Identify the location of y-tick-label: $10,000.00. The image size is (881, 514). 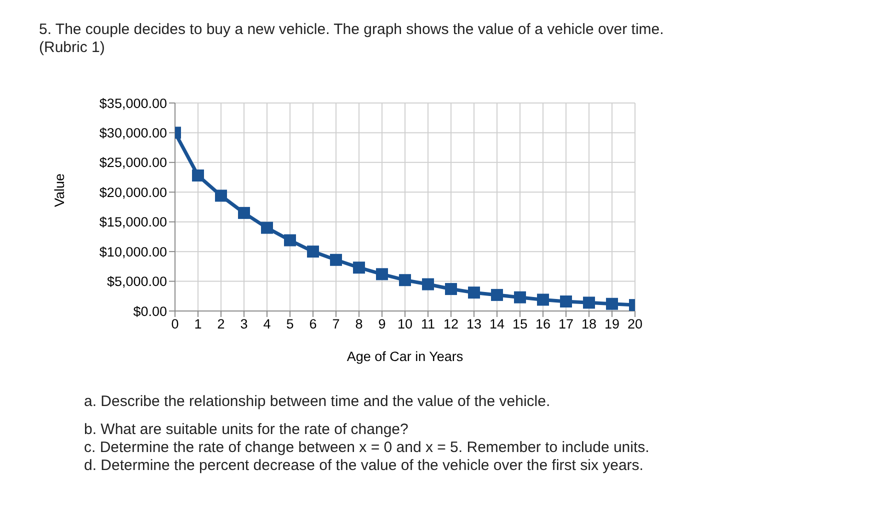
(133, 252).